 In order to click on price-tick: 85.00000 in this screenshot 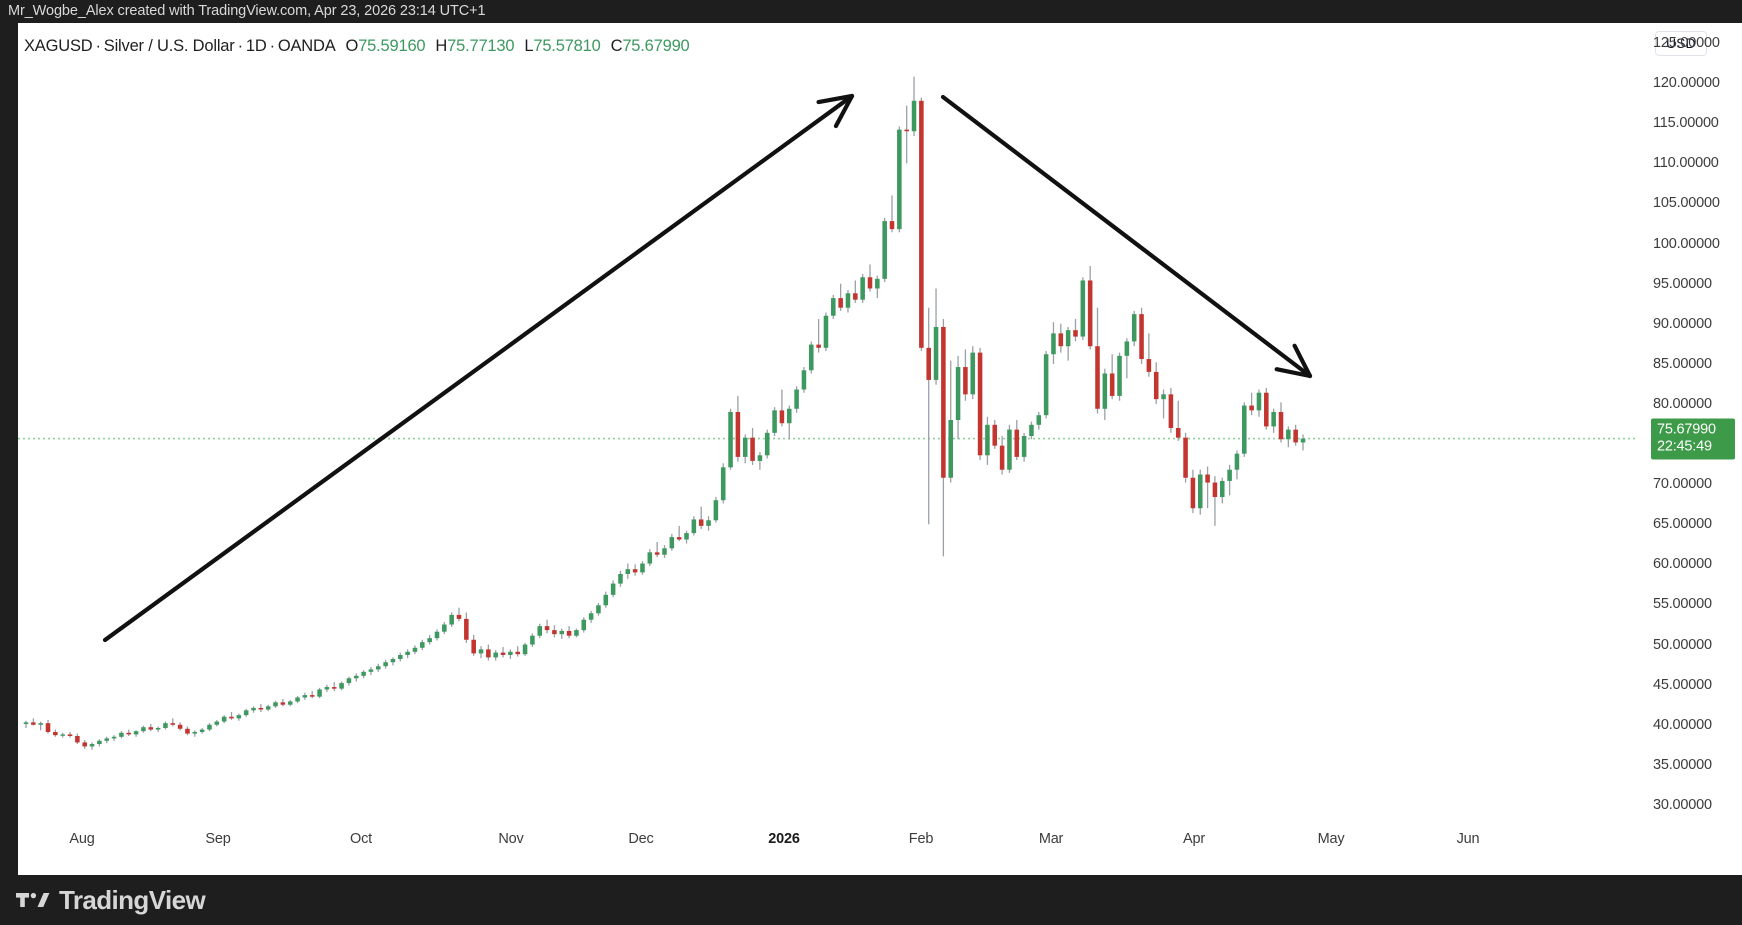, I will do `click(1682, 363)`.